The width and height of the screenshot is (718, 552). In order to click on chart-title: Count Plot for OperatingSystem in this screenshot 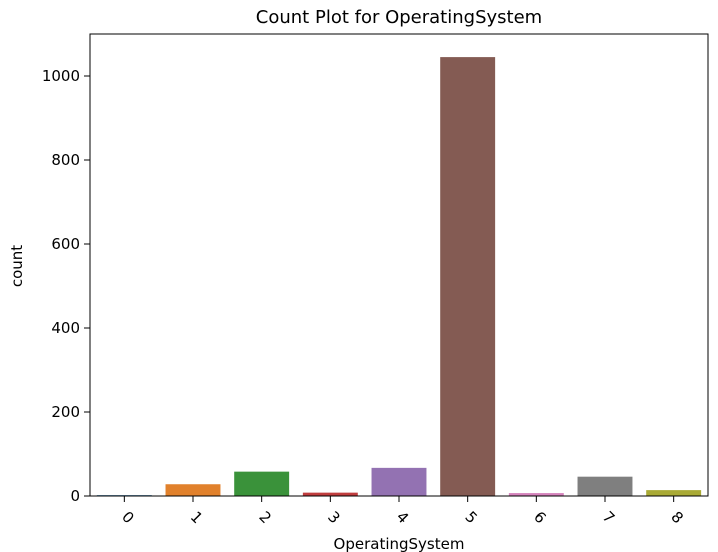, I will do `click(399, 17)`.